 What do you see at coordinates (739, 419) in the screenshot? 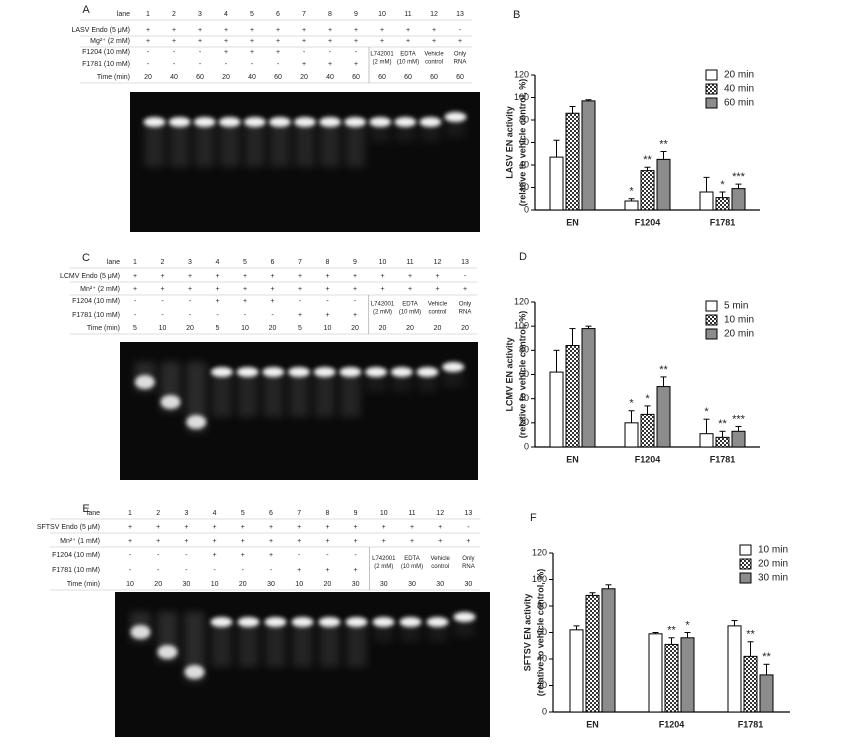
I see `significance: ***` at bounding box center [739, 419].